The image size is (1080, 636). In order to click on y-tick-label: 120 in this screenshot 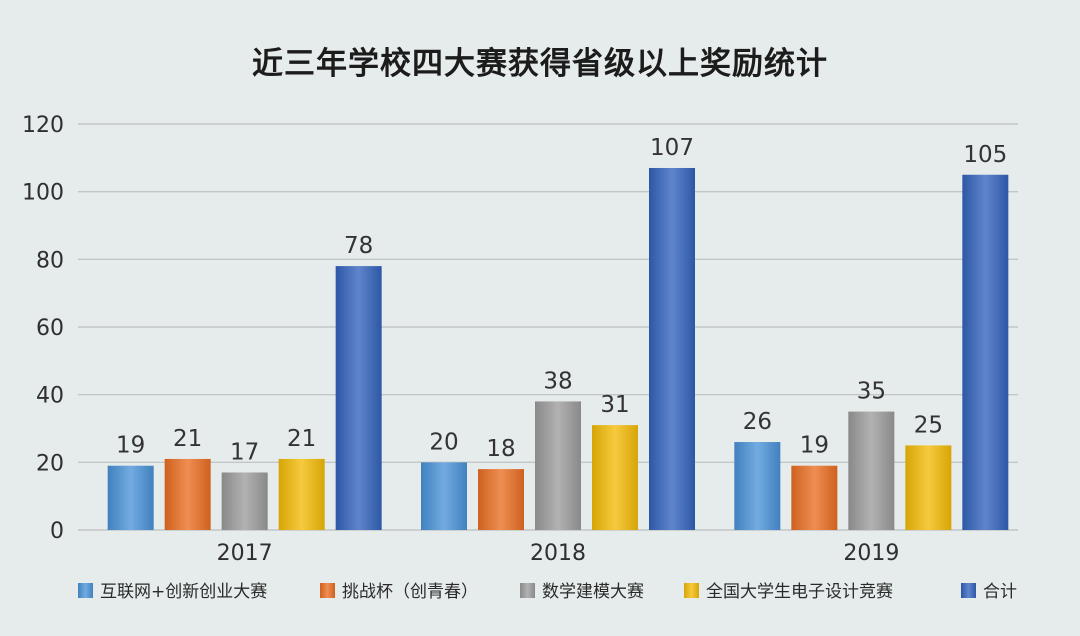, I will do `click(43, 125)`.